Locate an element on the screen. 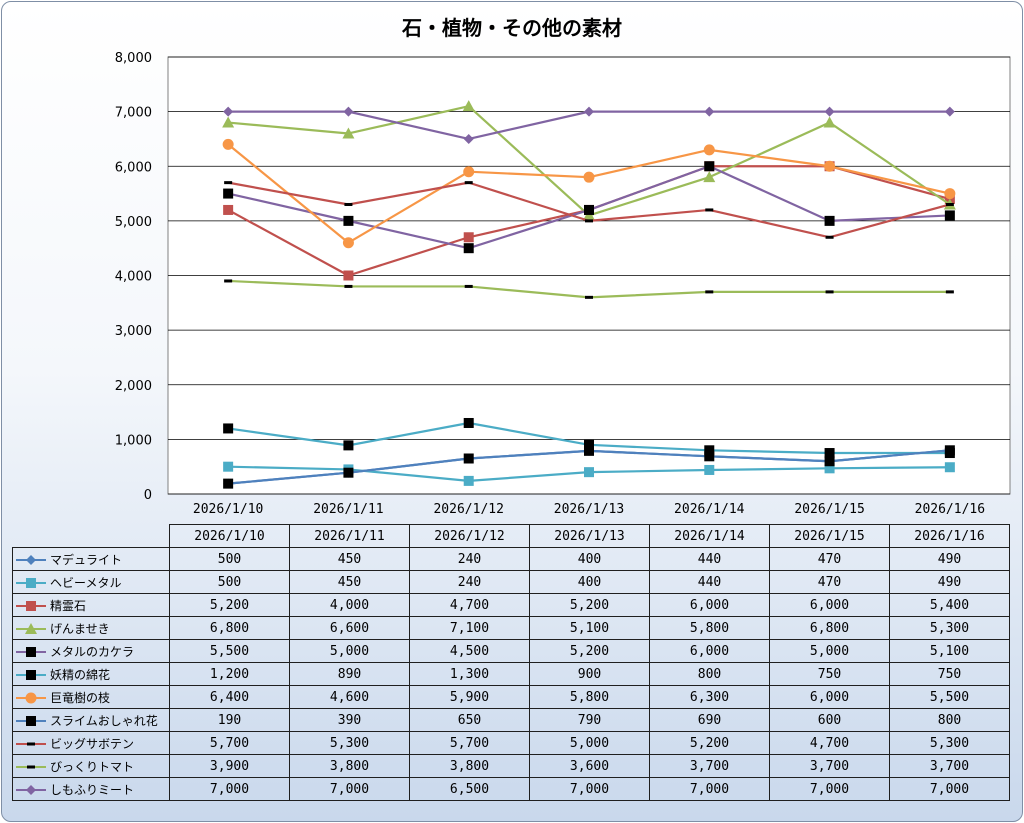 The image size is (1024, 823). y-tick-label: 3,000 is located at coordinates (133, 331).